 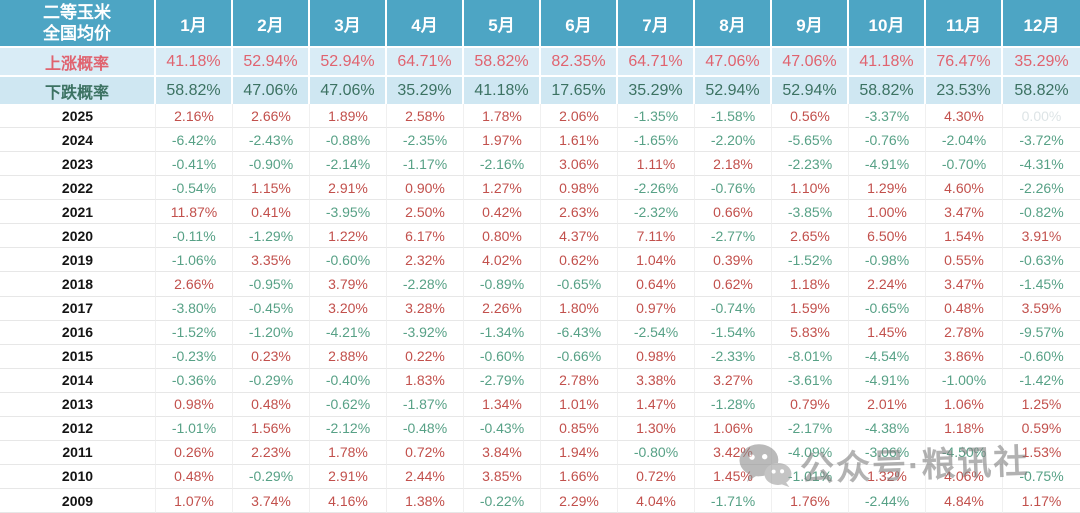 What do you see at coordinates (810, 116) in the screenshot?
I see `data-cell: 0.56%` at bounding box center [810, 116].